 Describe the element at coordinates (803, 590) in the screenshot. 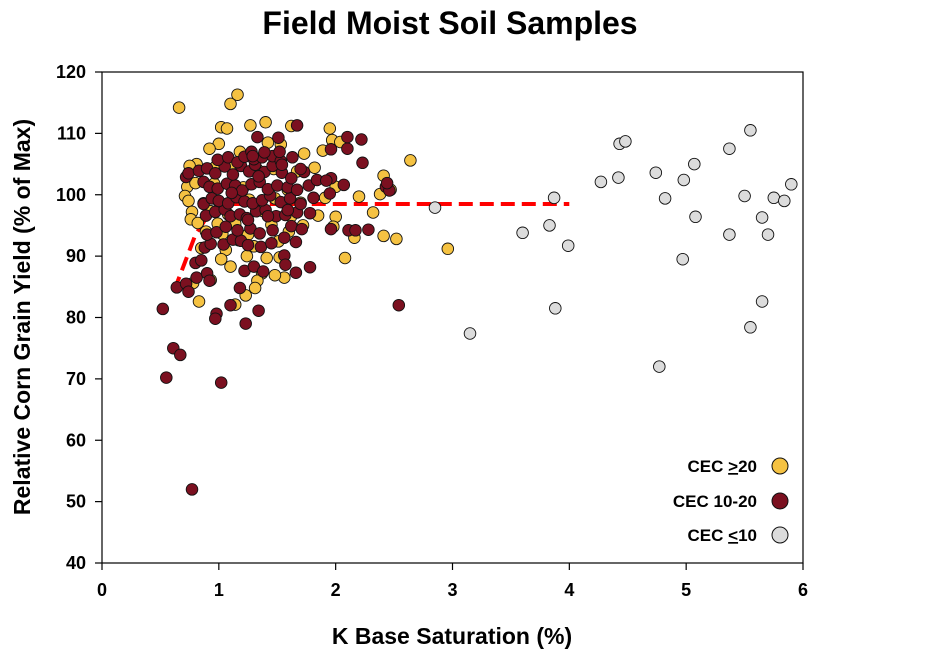

I see `x-tick-label: 6` at that location.